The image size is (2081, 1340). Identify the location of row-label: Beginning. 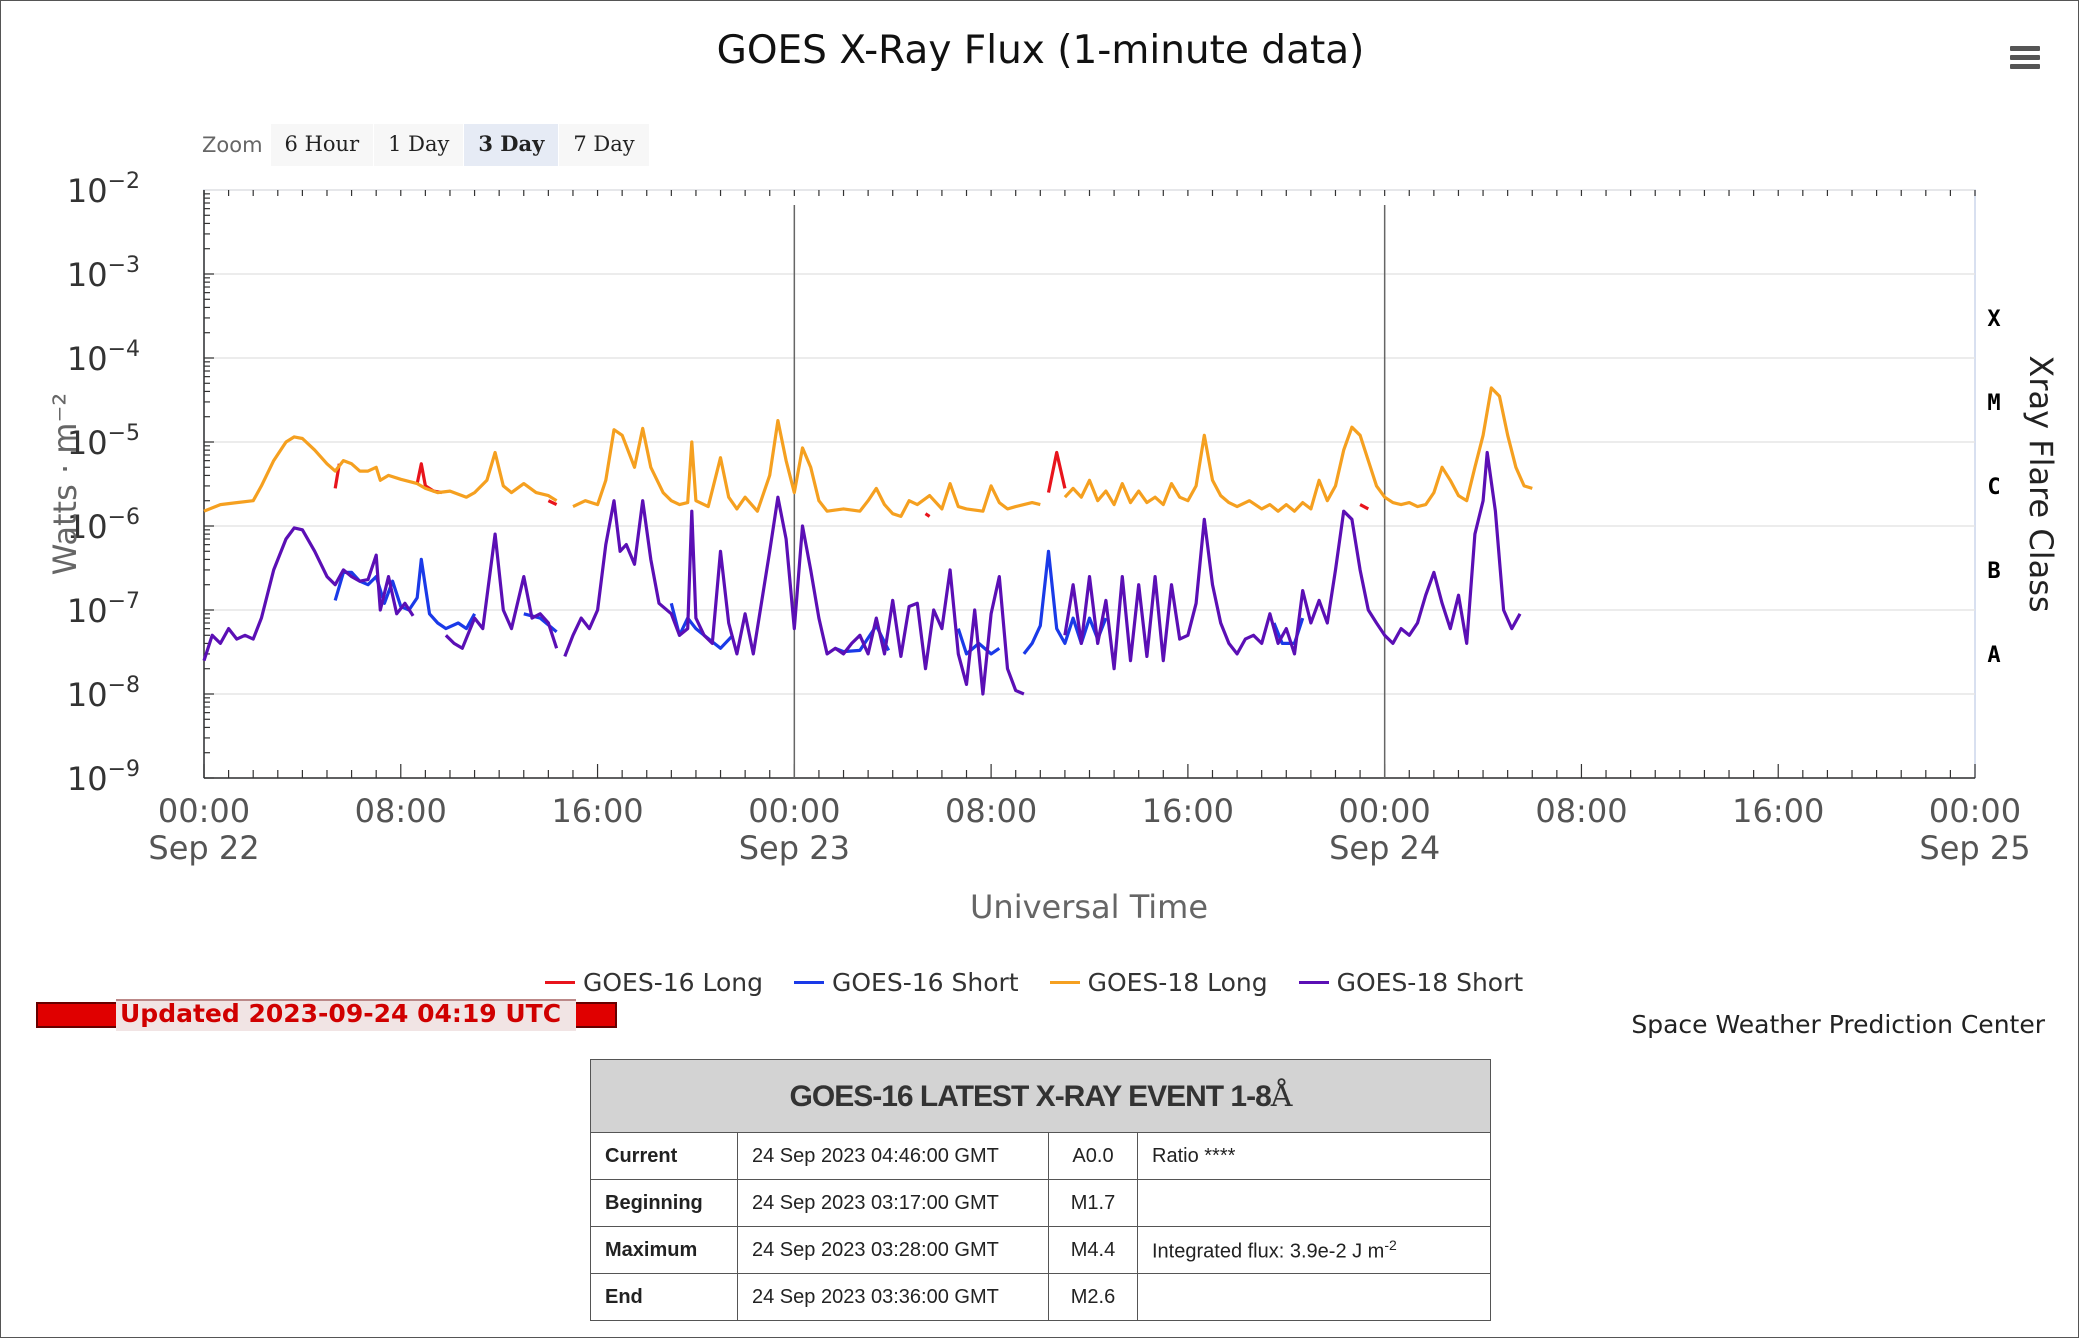
(664, 1203).